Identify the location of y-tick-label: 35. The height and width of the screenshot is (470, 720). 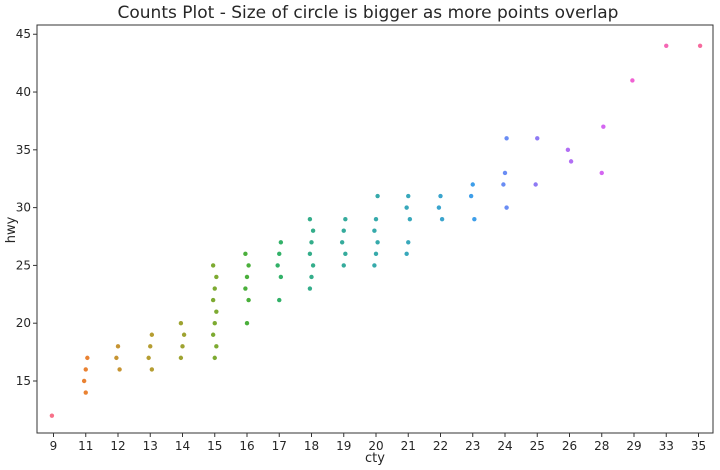
(23, 150).